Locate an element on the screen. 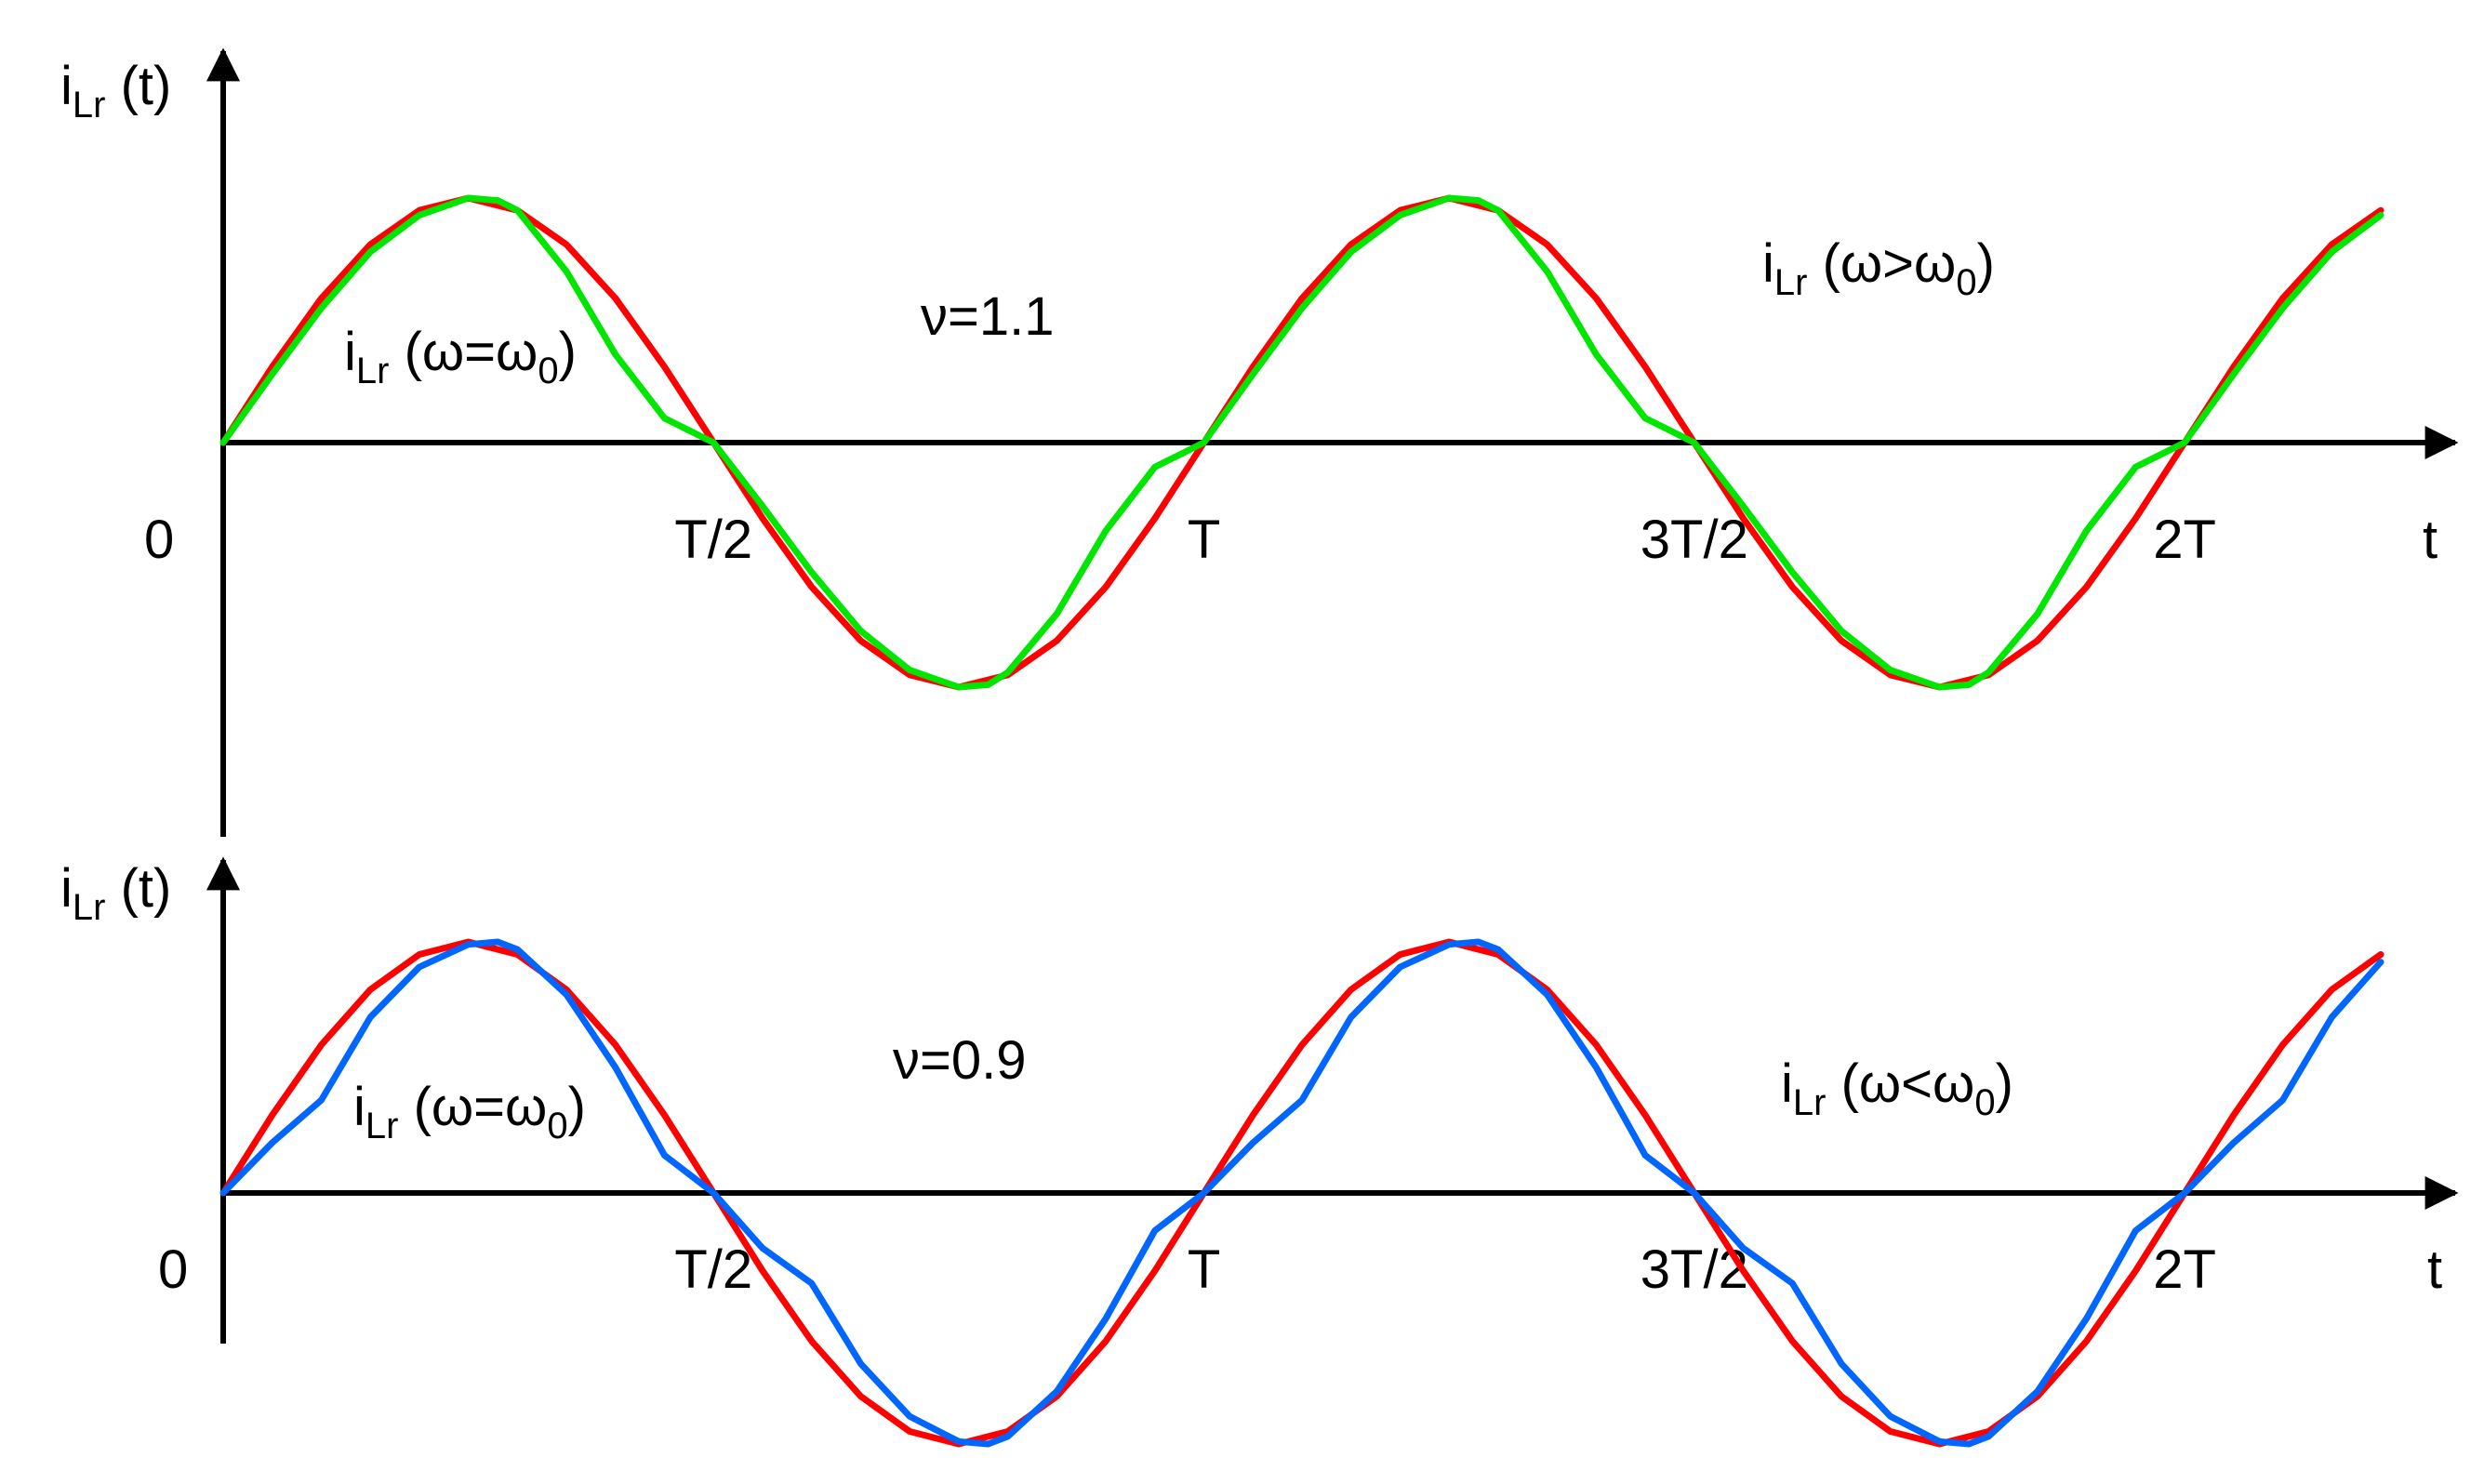 Image resolution: width=2484 pixels, height=1484 pixels. bottom-series-below-label: iLr (ω<ω0) is located at coordinates (1897, 1088).